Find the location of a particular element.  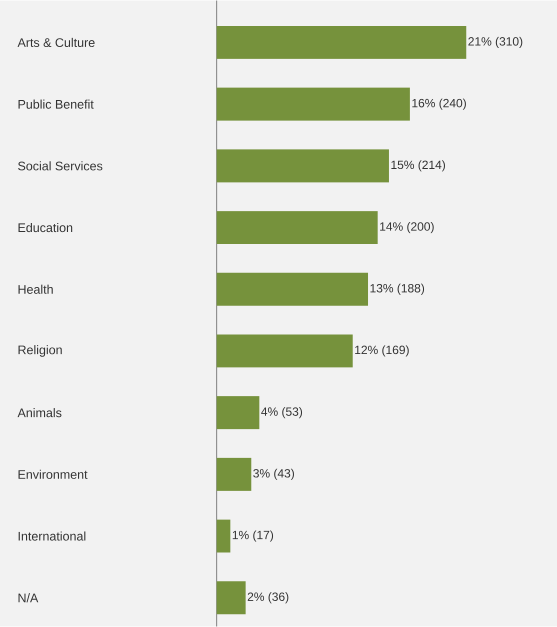

y-tick-label: Health is located at coordinates (35, 289).